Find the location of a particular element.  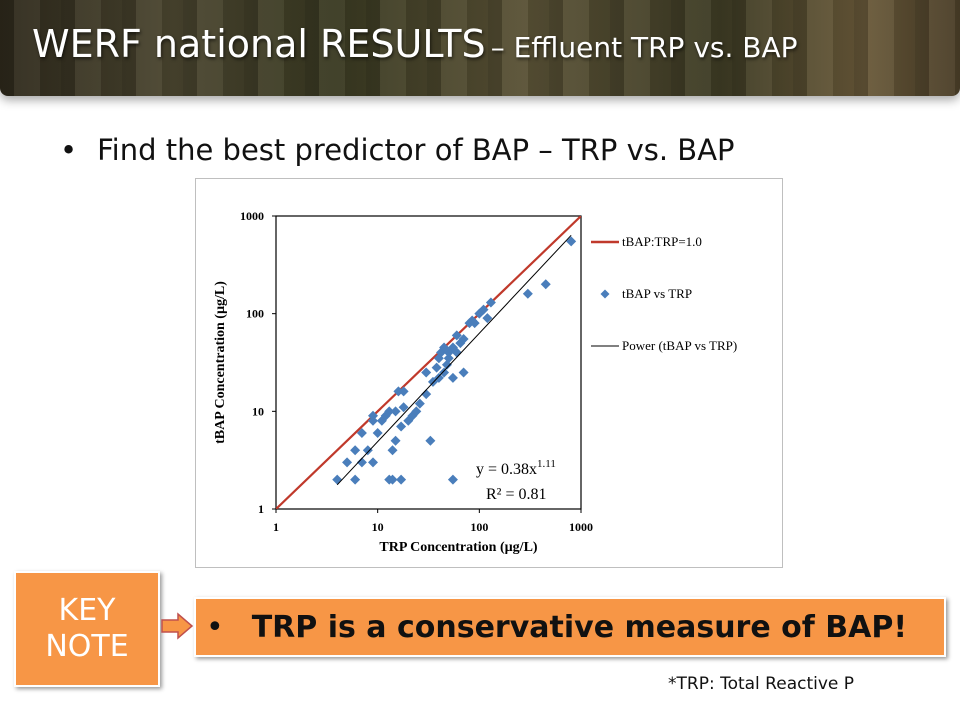

legend-swatch is located at coordinates (605, 294).